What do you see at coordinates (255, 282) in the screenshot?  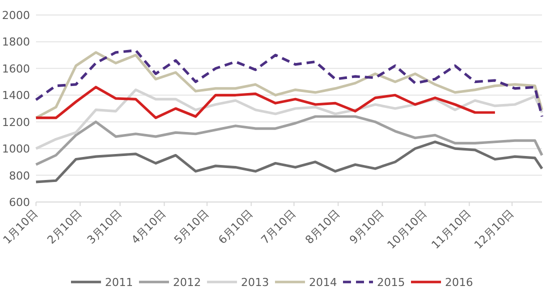 I see `legend-label: 2013` at bounding box center [255, 282].